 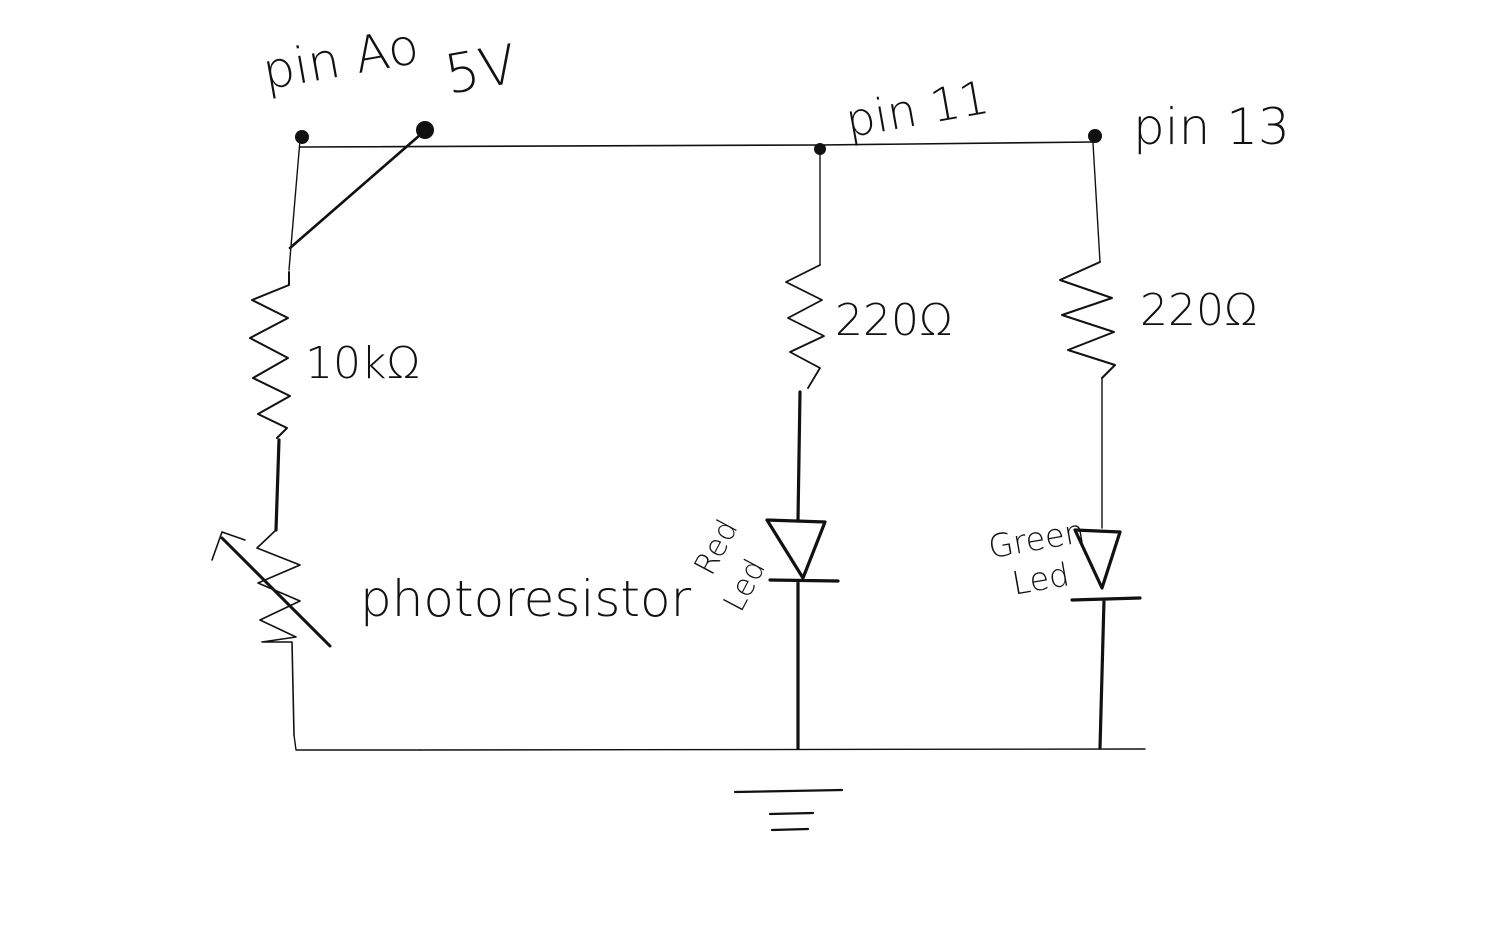 What do you see at coordinates (1211, 127) in the screenshot?
I see `label-pin-13: pin 13` at bounding box center [1211, 127].